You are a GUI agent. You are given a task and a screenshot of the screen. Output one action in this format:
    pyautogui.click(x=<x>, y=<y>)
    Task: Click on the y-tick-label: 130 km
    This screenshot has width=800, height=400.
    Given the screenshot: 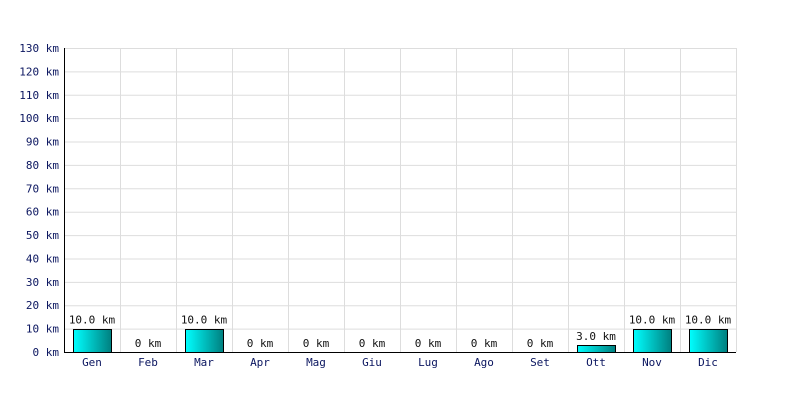 What is the action you would take?
    pyautogui.click(x=39, y=48)
    